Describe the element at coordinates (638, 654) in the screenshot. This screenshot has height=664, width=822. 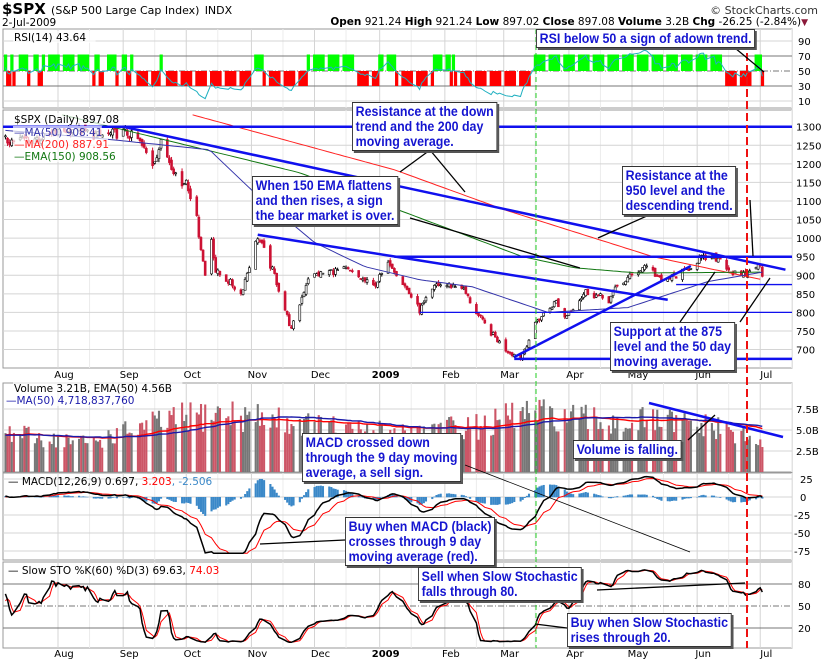
I see `month-label: May` at that location.